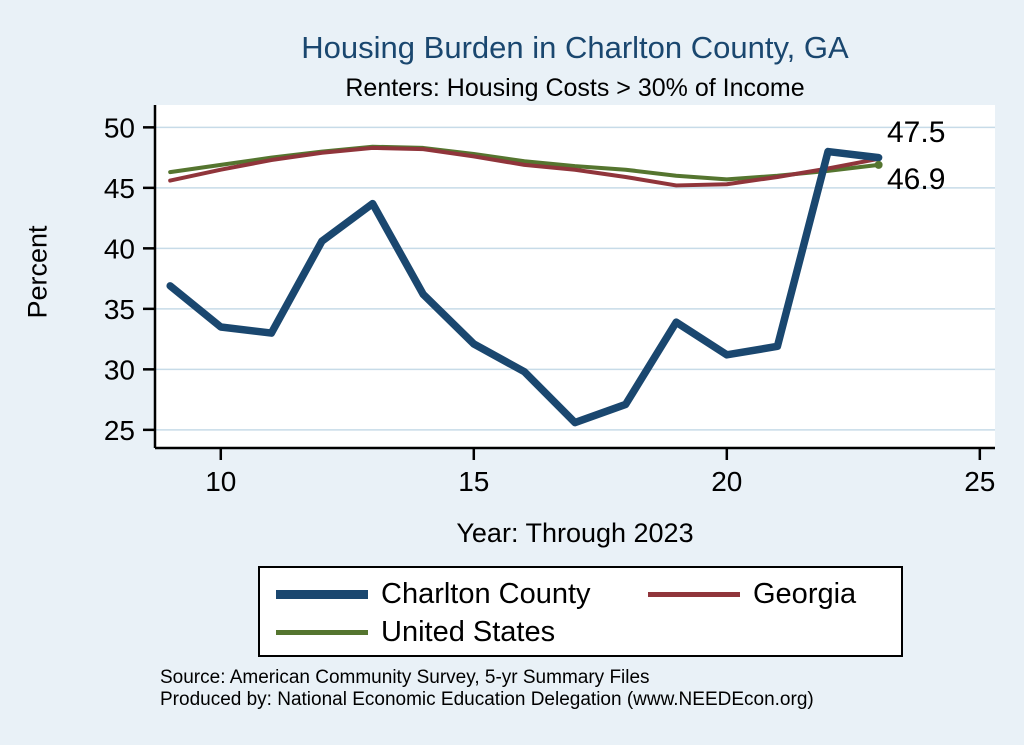 The image size is (1024, 745). I want to click on legend-row-1: Charlton County Georgia, so click(588, 594).